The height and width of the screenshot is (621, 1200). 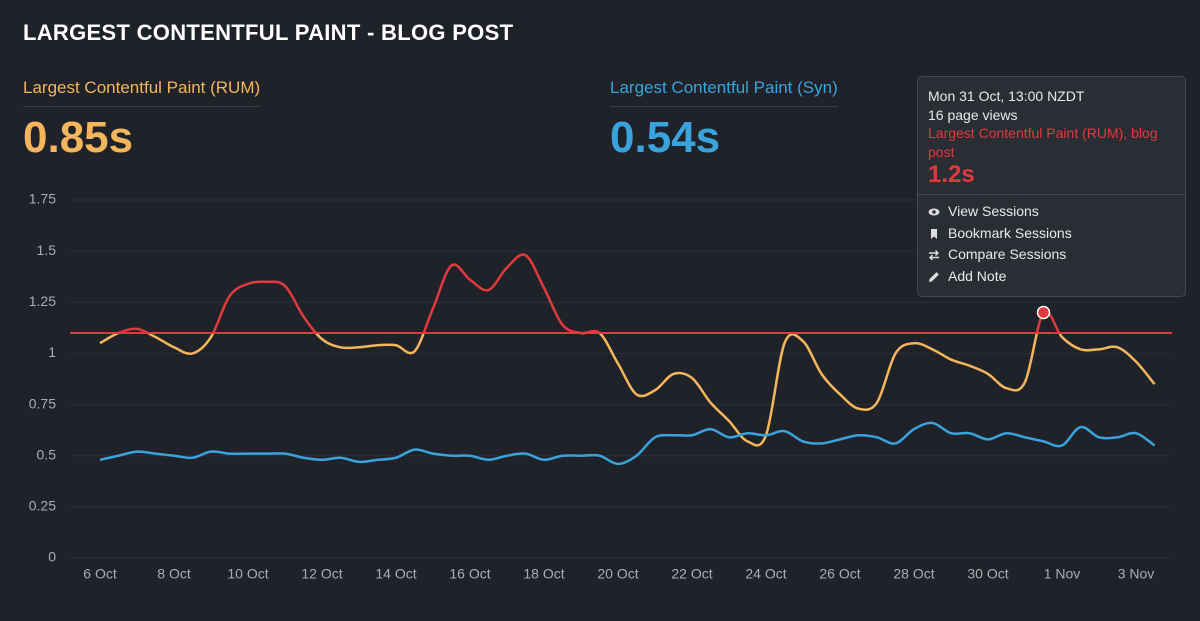 I want to click on x-tick-label: 6 Oct, so click(x=100, y=574).